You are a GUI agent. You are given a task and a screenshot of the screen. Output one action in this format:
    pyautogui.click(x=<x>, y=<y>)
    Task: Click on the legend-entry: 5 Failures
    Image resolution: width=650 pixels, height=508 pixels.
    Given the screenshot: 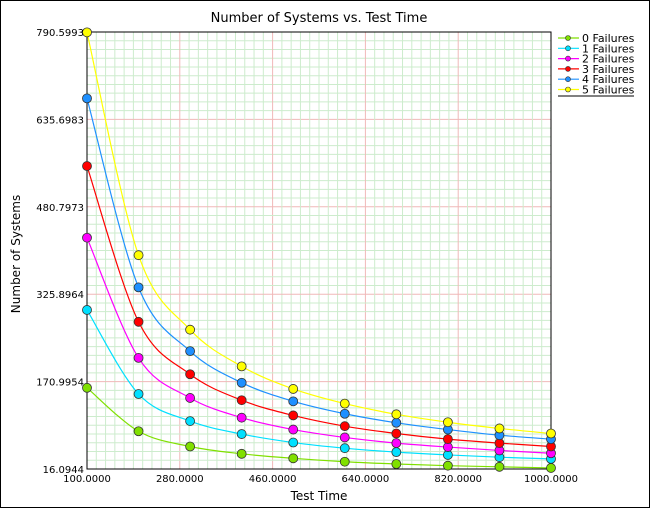 What is the action you would take?
    pyautogui.click(x=608, y=90)
    